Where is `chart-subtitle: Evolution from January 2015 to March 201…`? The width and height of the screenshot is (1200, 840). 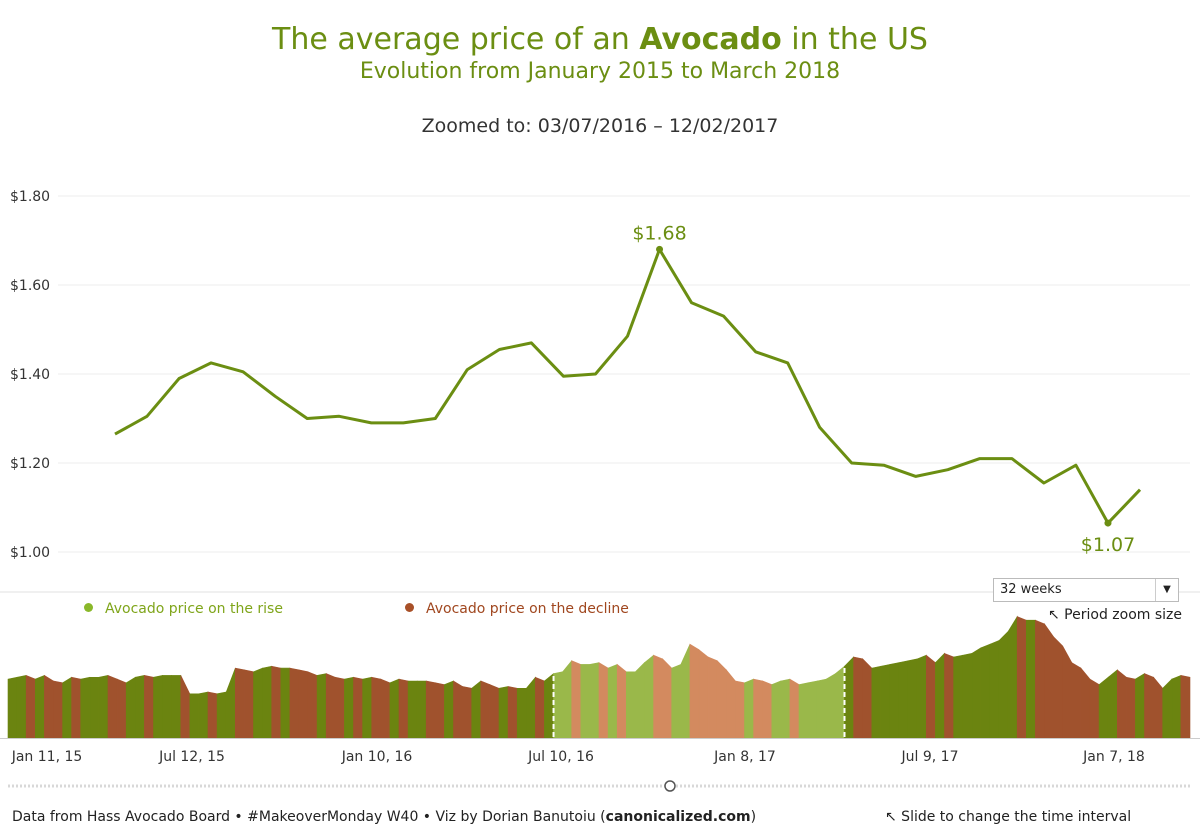 chart-subtitle: Evolution from January 2015 to March 201… is located at coordinates (600, 71).